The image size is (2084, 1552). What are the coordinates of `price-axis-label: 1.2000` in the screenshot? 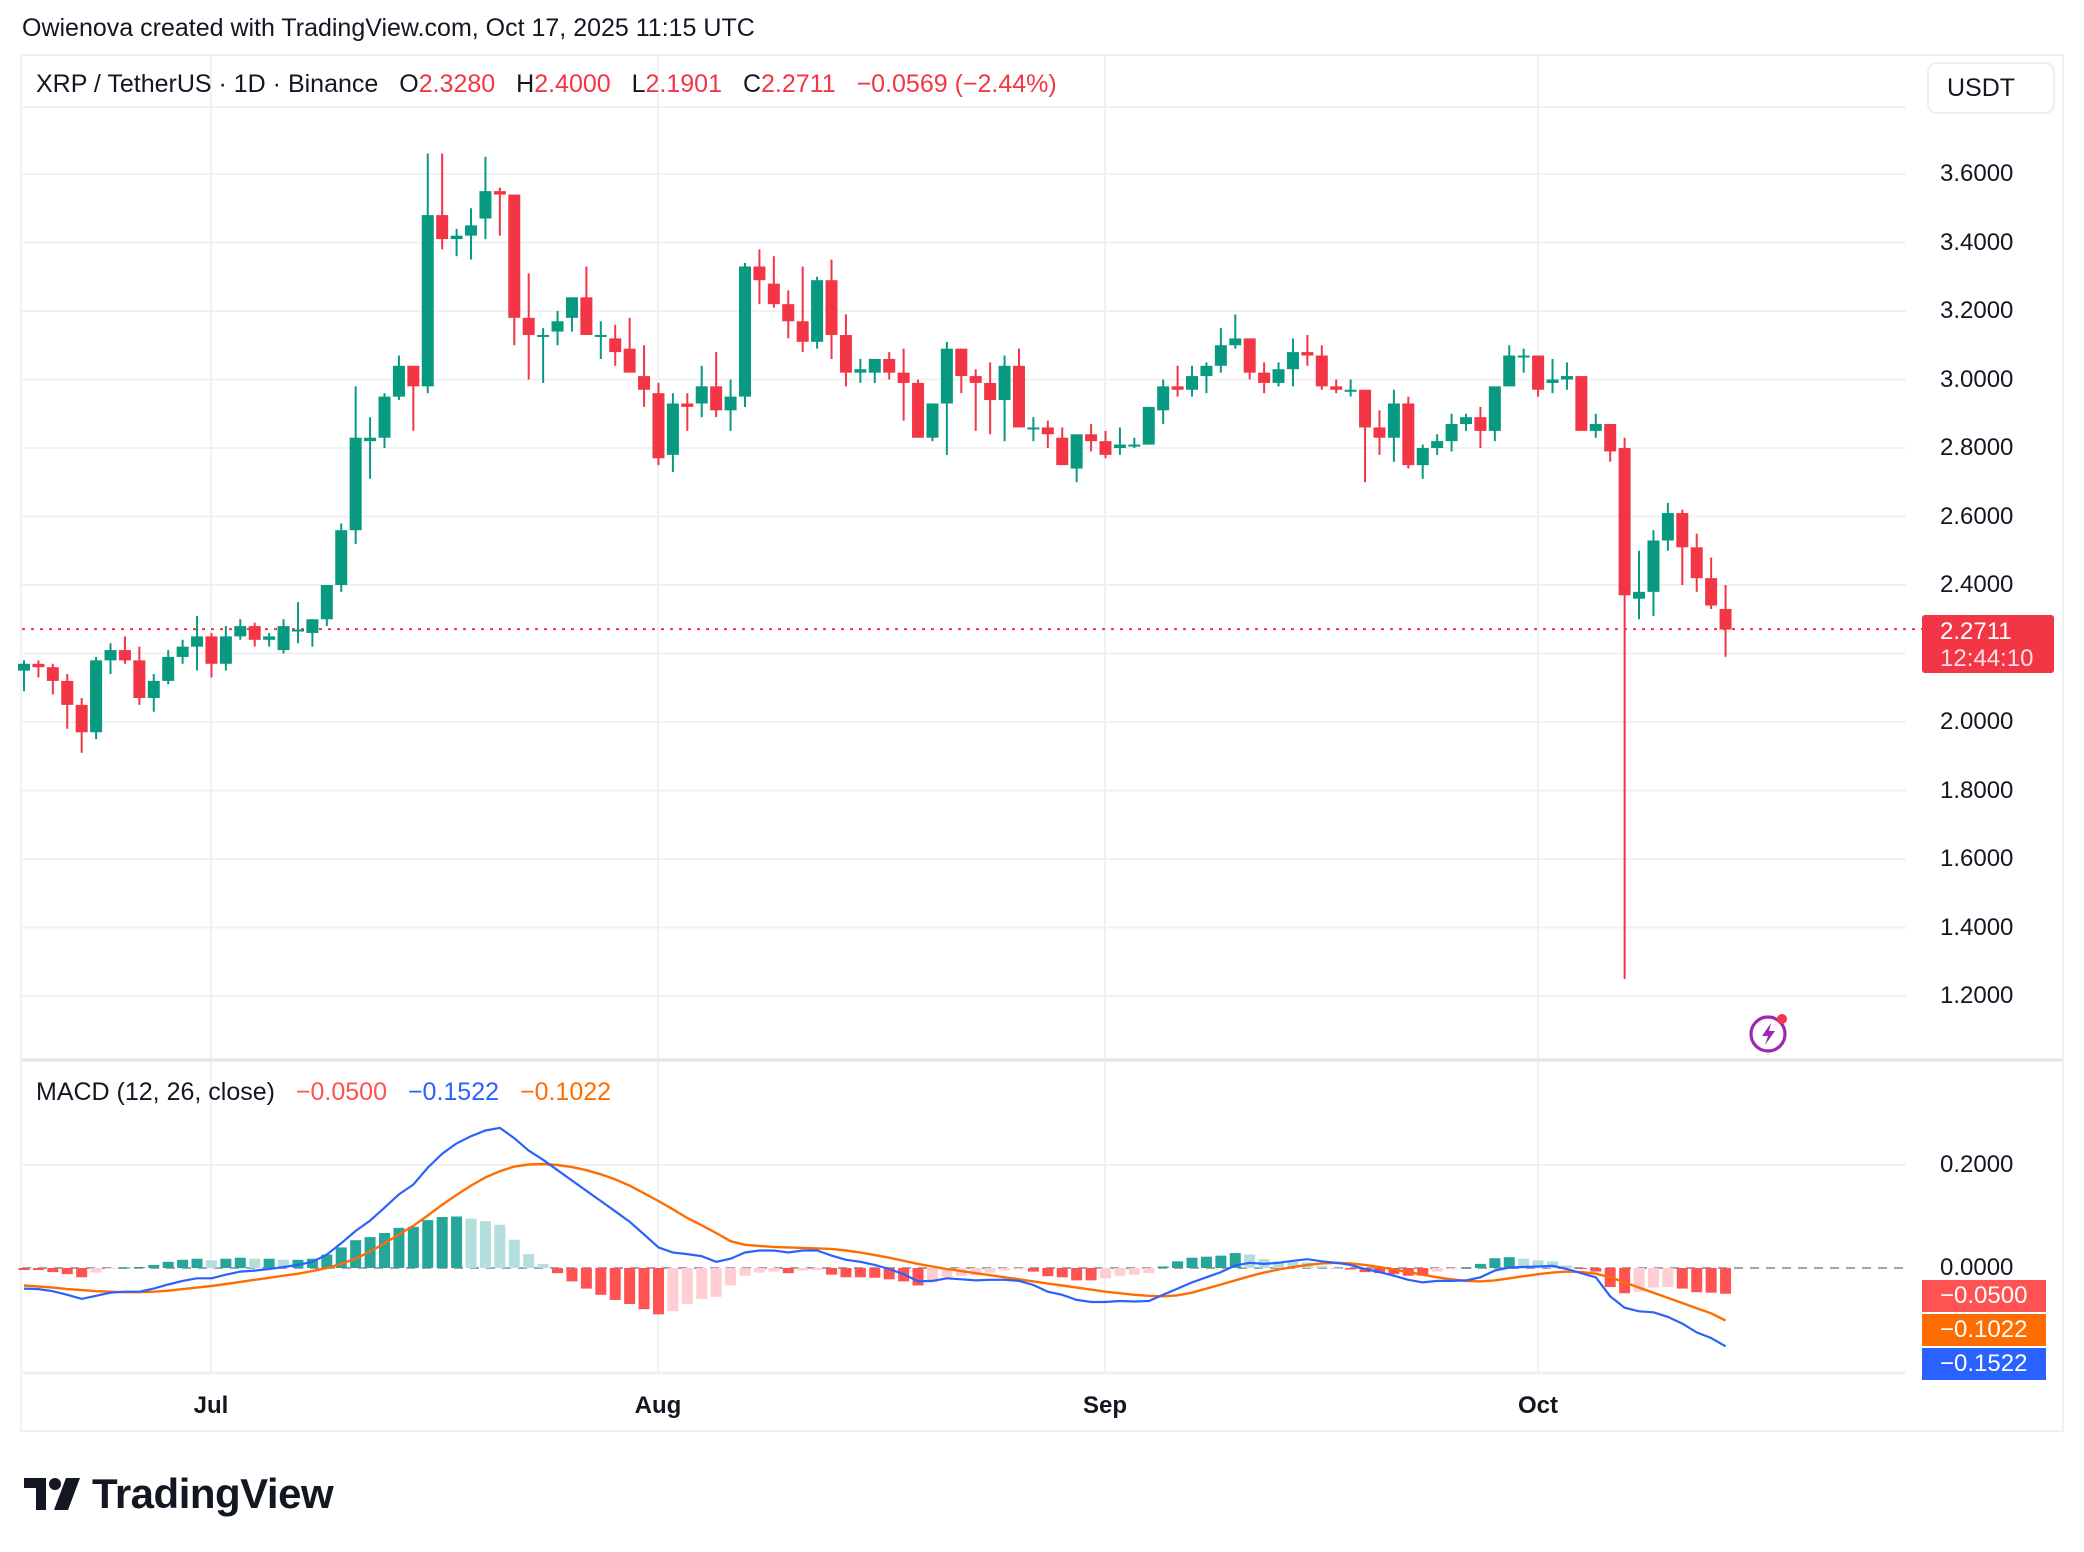 It's located at (1977, 995).